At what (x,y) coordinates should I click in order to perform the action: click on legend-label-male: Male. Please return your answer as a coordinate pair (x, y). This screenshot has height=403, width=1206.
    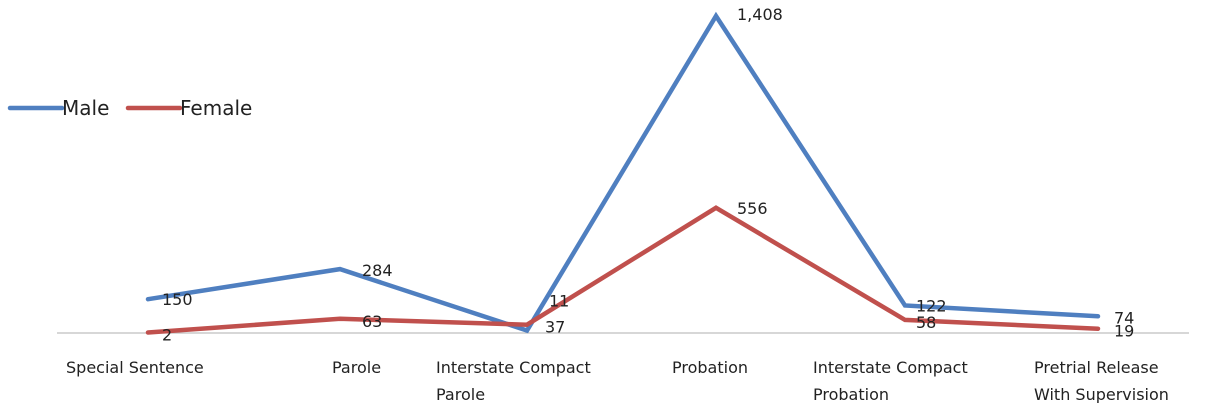
    Looking at the image, I should click on (85, 108).